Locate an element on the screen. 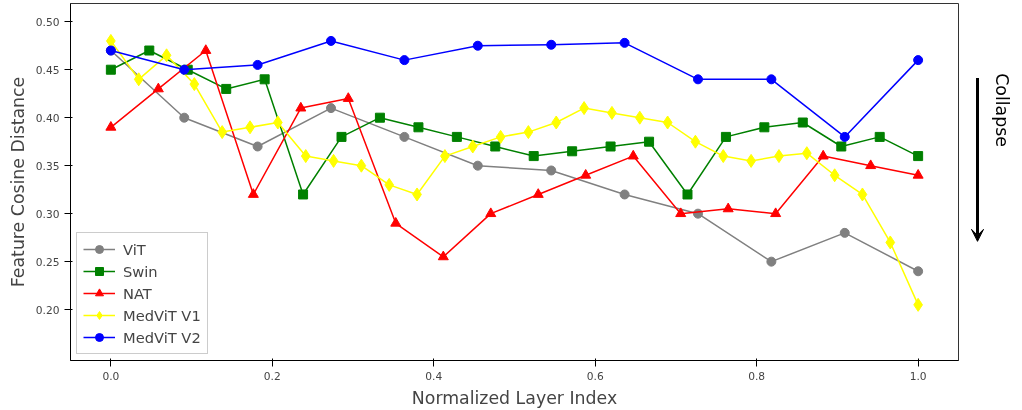 The height and width of the screenshot is (410, 1022). x-tick-label: 1.0 is located at coordinates (918, 376).